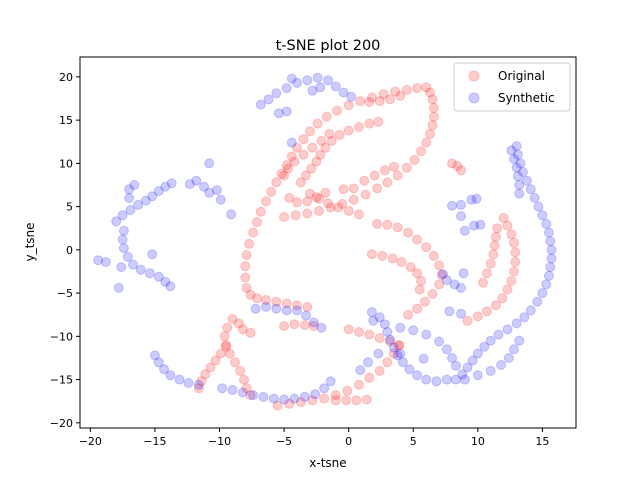 This screenshot has width=640, height=480. What do you see at coordinates (521, 76) in the screenshot?
I see `legend-label-original: Original` at bounding box center [521, 76].